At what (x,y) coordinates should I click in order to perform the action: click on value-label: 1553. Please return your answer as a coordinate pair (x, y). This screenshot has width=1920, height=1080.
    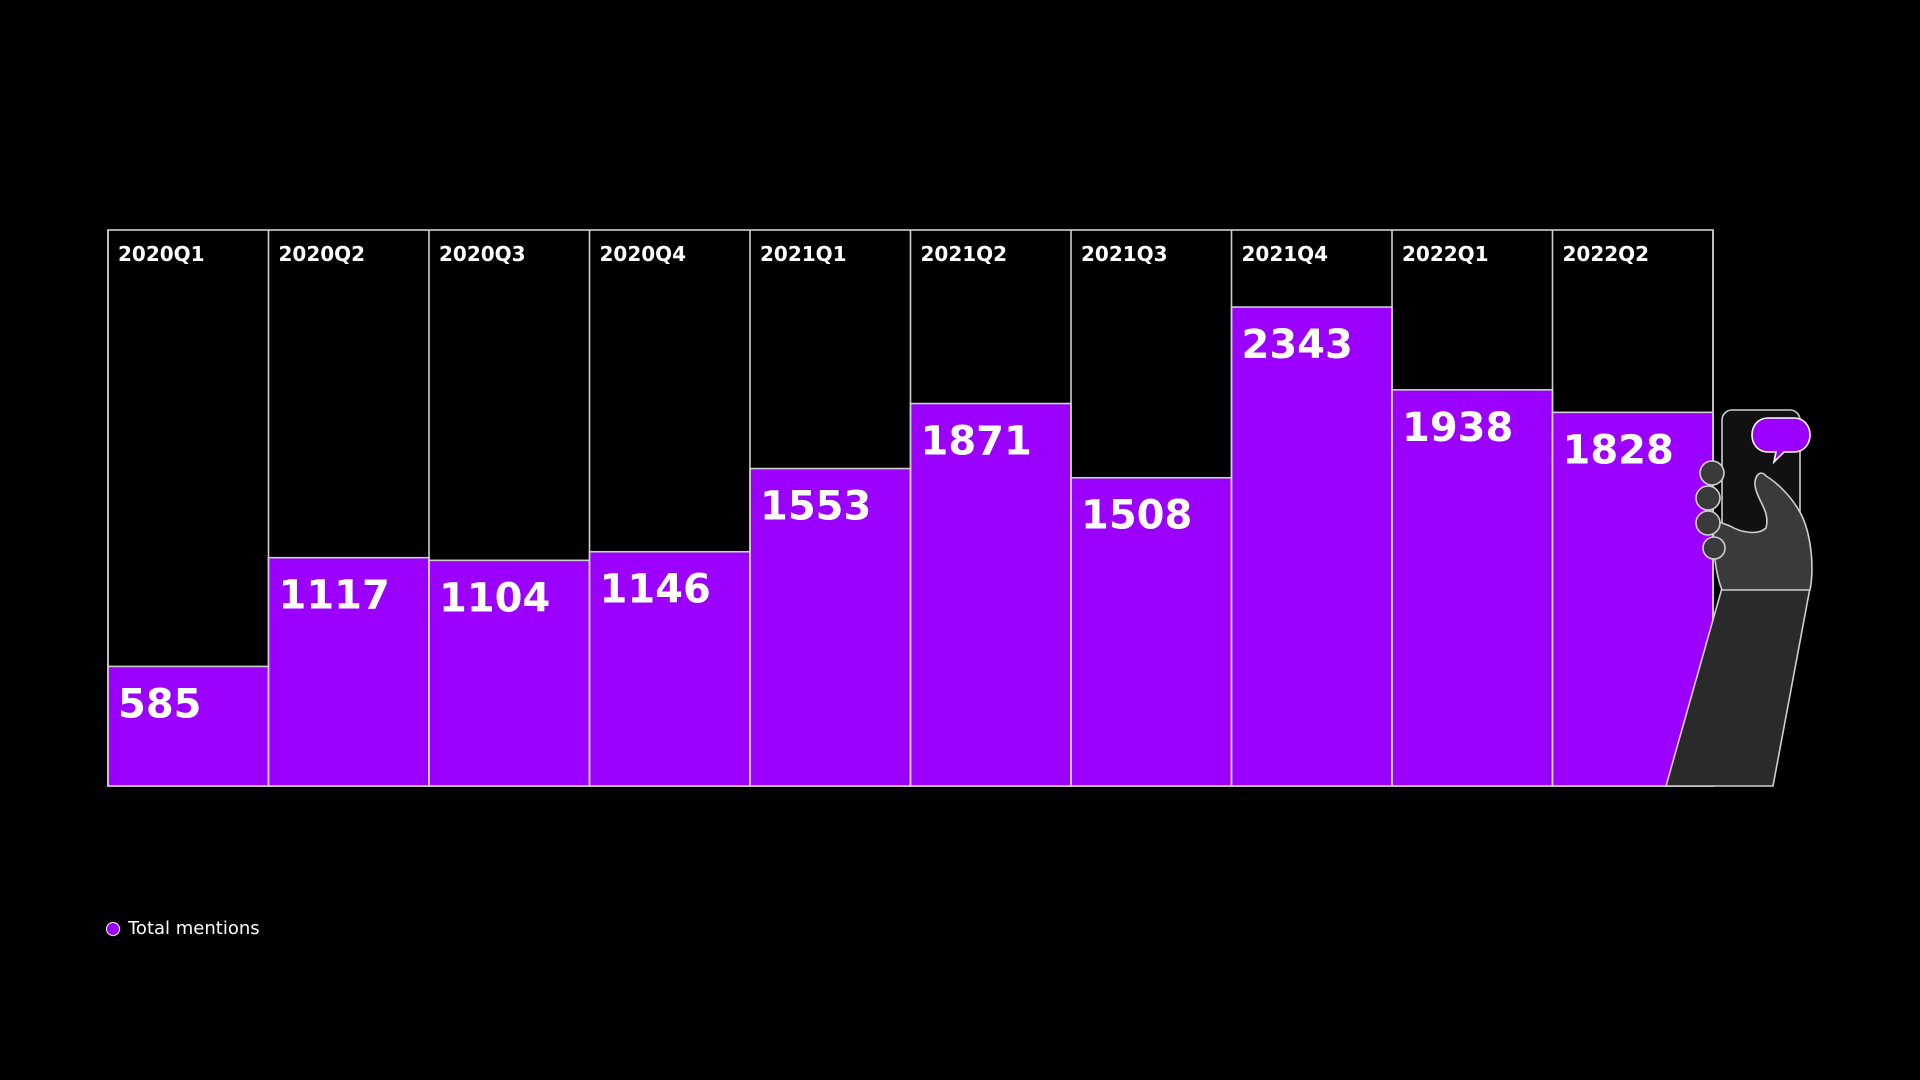
    Looking at the image, I should click on (815, 507).